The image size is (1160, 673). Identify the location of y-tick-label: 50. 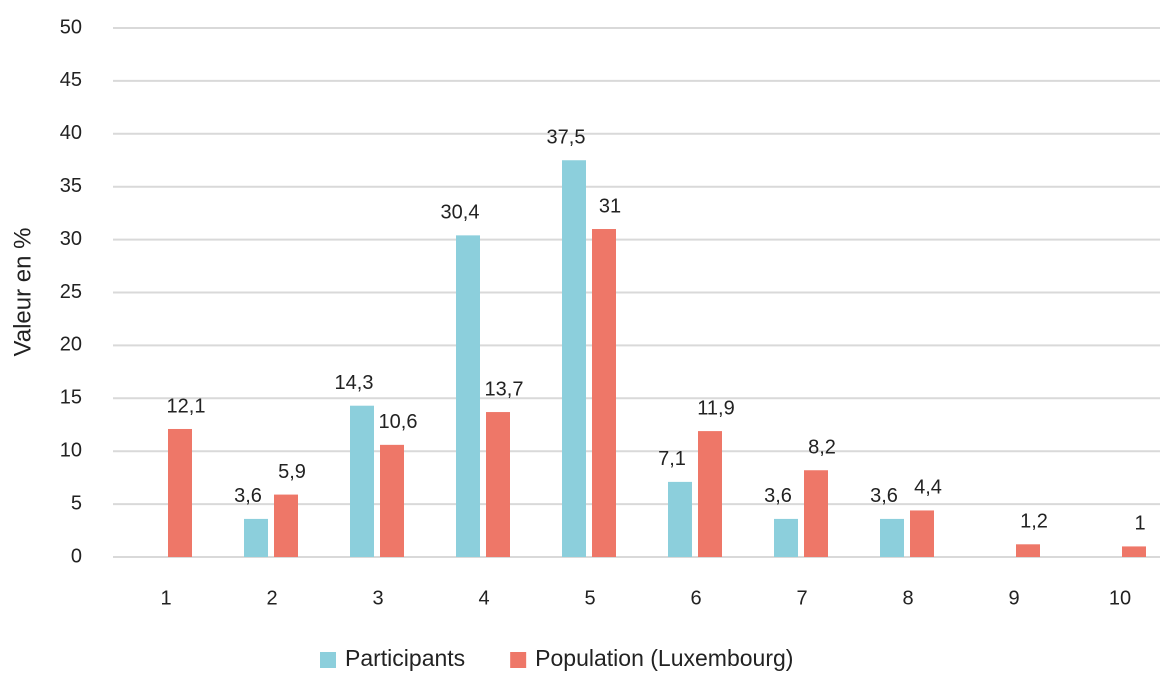
(71, 27).